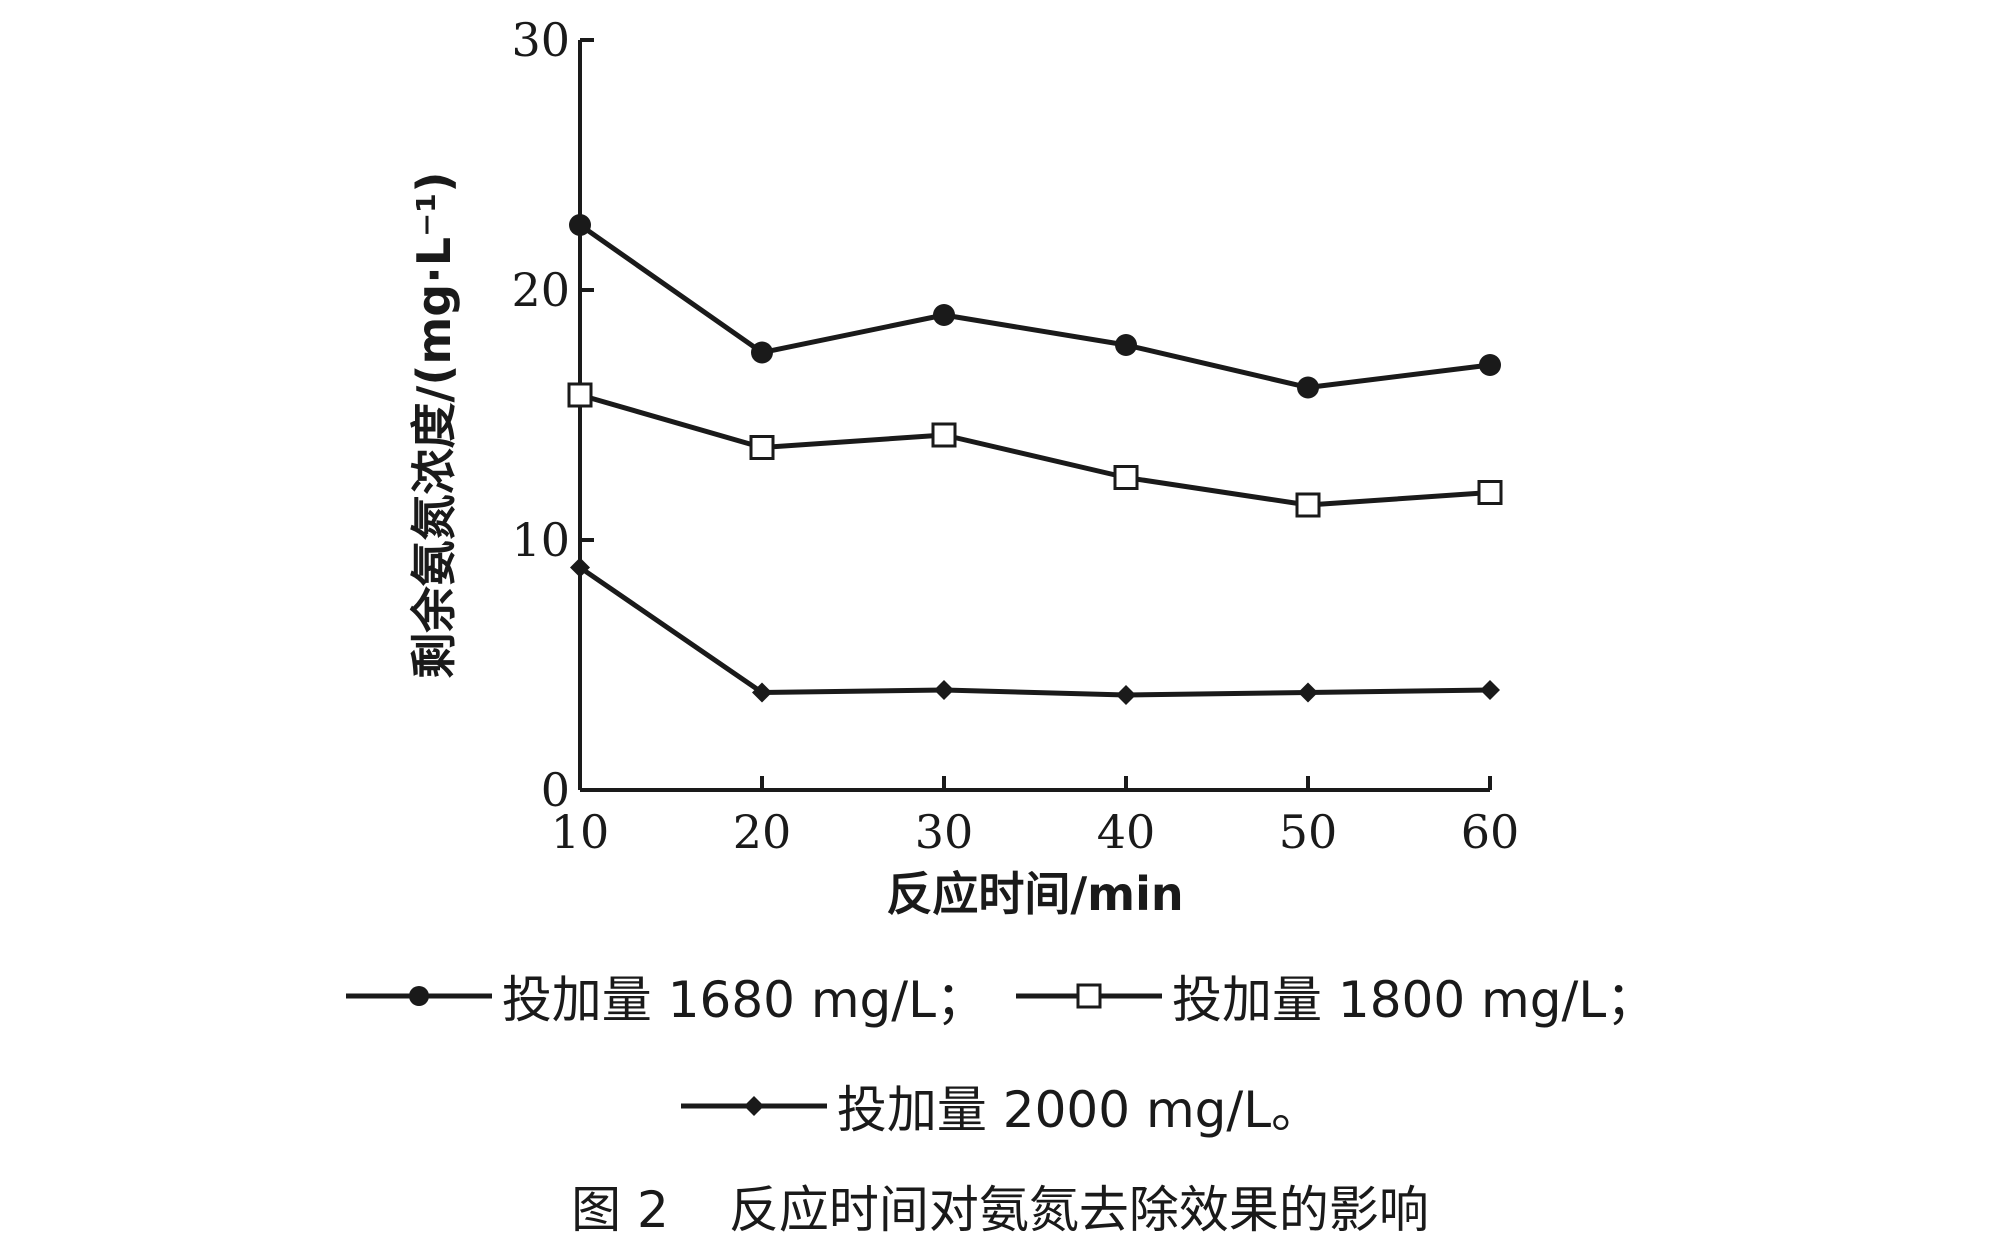  What do you see at coordinates (1000, 996) in the screenshot?
I see `legend-row-1: 投加量 1680 mg/L； 投加量 1800 mg/L；` at bounding box center [1000, 996].